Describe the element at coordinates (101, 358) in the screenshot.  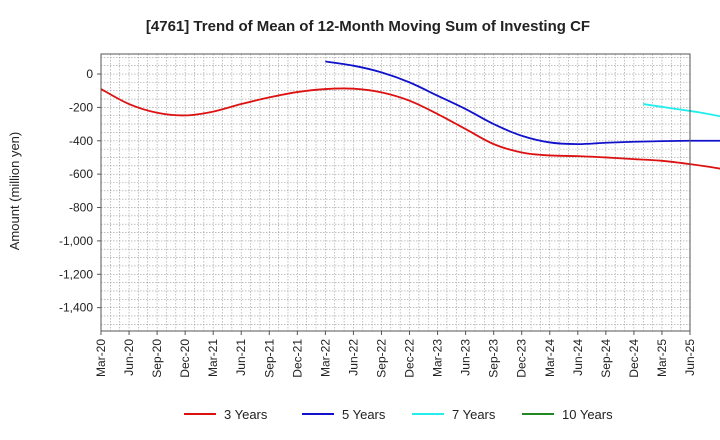
I see `x-tick-label: Mar-20` at that location.